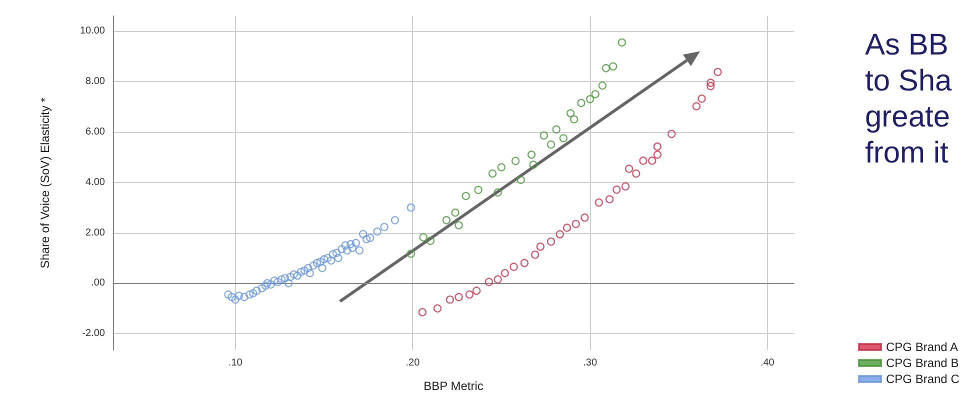 Image resolution: width=976 pixels, height=405 pixels. Describe the element at coordinates (922, 347) in the screenshot. I see `legend-label: CPG Brand A` at that location.